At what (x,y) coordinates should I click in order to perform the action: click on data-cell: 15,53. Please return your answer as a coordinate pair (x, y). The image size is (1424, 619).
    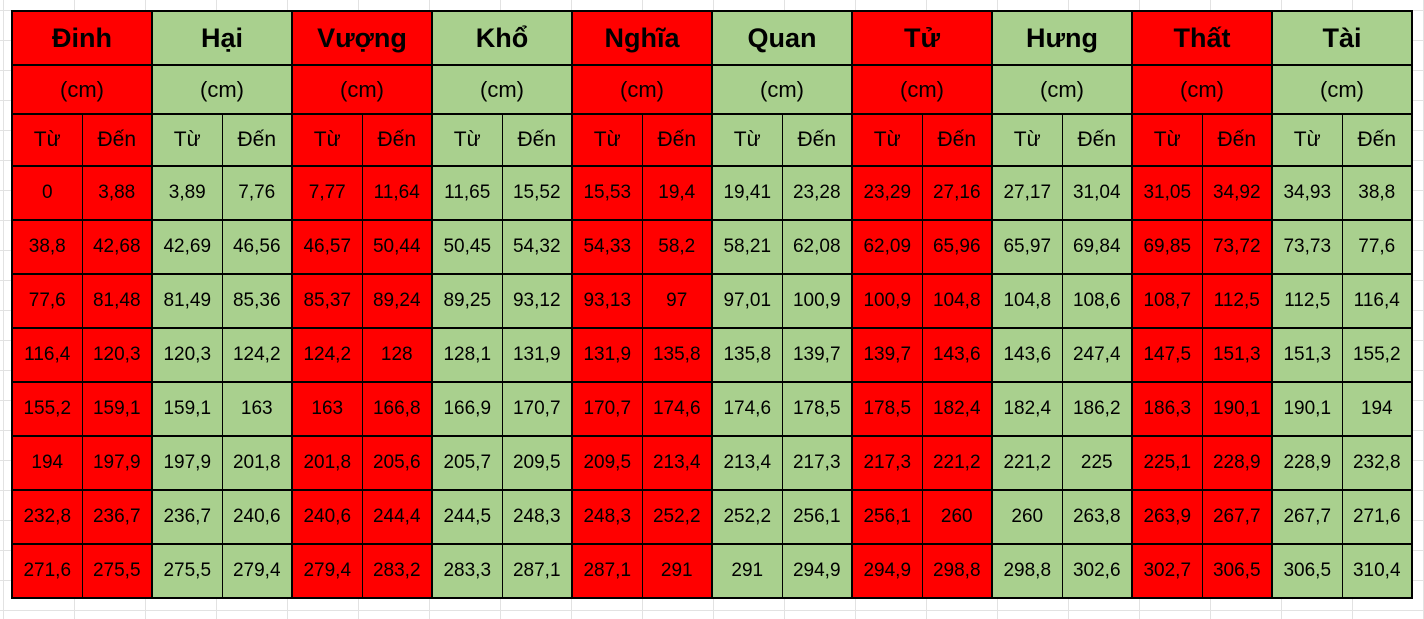
    Looking at the image, I should click on (607, 193).